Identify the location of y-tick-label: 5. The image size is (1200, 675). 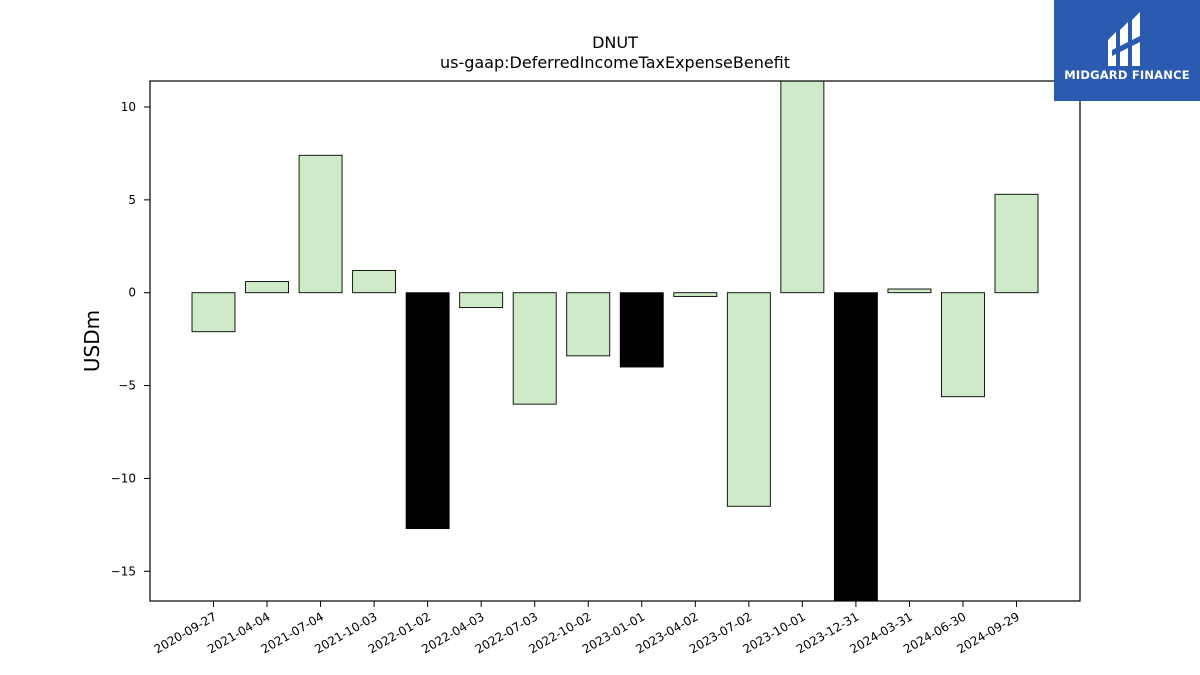
(132, 200).